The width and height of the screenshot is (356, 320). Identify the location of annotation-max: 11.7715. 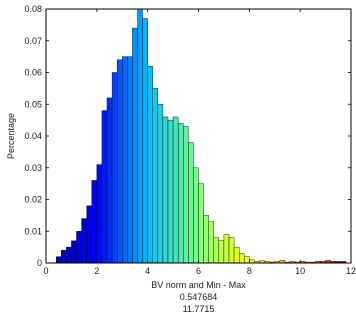
(199, 309).